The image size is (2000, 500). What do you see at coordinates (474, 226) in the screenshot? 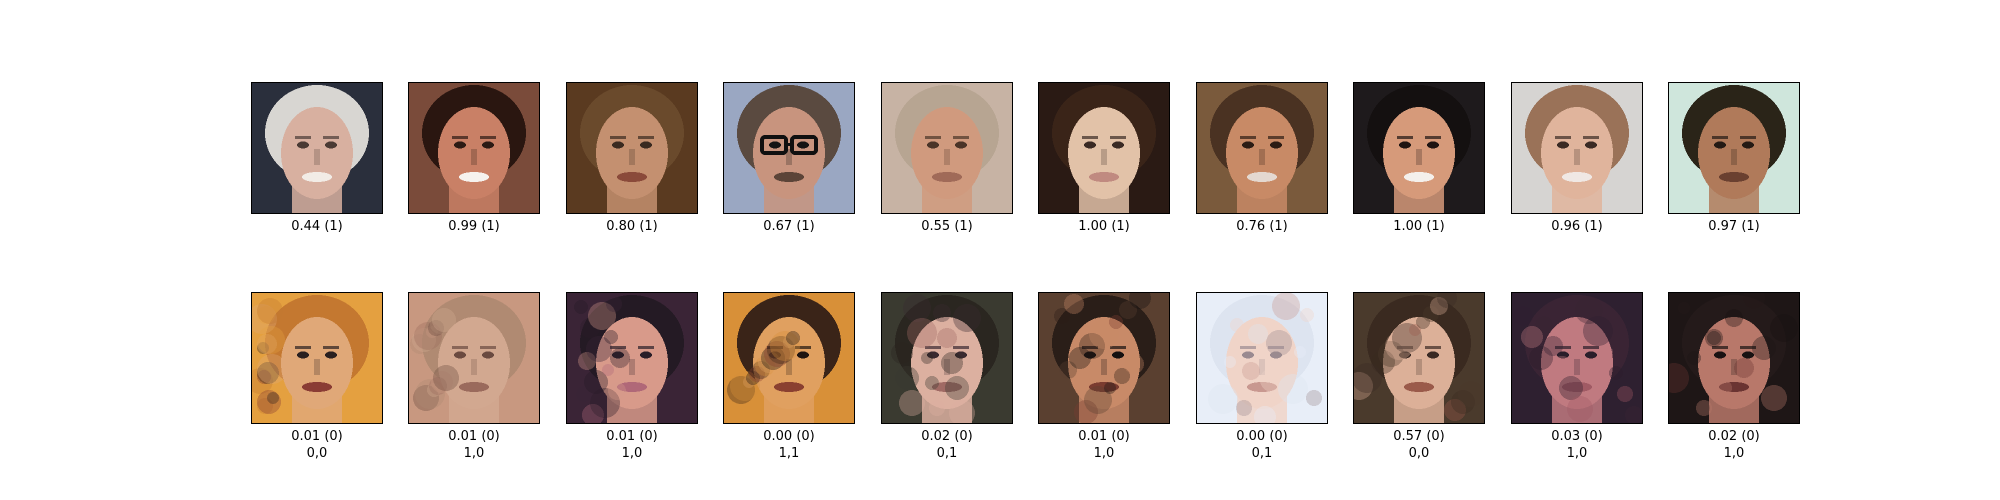
I see `discriminator-score: 0.99 (1)` at bounding box center [474, 226].